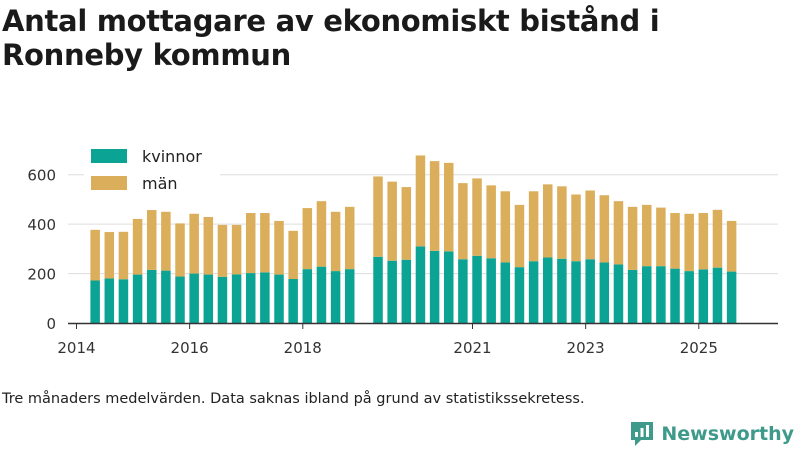 The width and height of the screenshot is (800, 450). I want to click on newsworthy-logo-icon, so click(642, 434).